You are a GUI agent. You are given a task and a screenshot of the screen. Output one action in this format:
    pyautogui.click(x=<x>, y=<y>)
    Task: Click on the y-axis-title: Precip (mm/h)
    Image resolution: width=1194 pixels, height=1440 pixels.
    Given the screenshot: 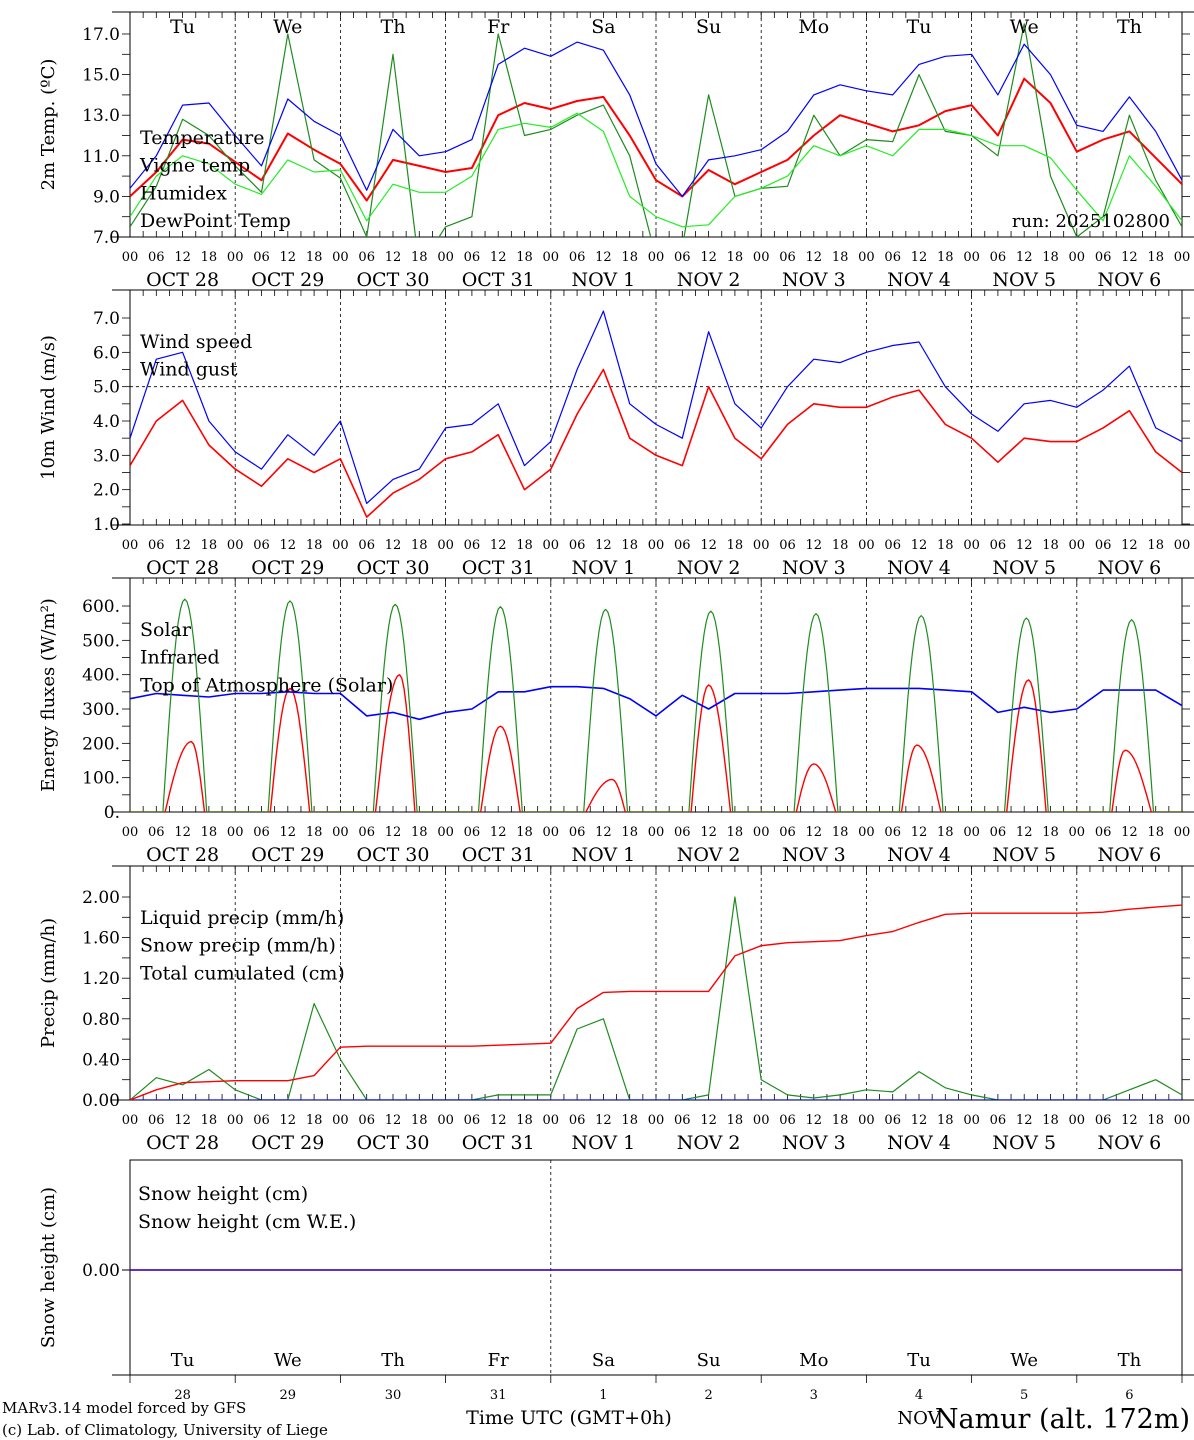 What is the action you would take?
    pyautogui.click(x=48, y=983)
    